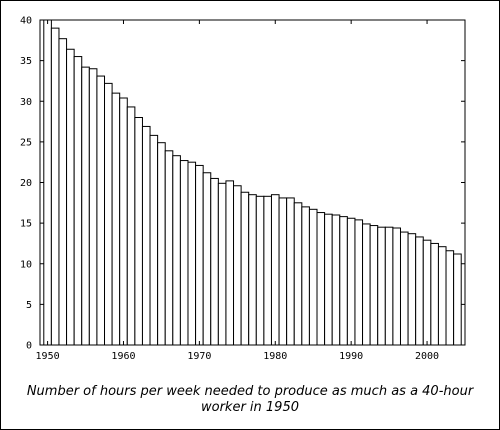 The width and height of the screenshot is (500, 430). What do you see at coordinates (29, 305) in the screenshot?
I see `y-tick-label-5: 5` at bounding box center [29, 305].